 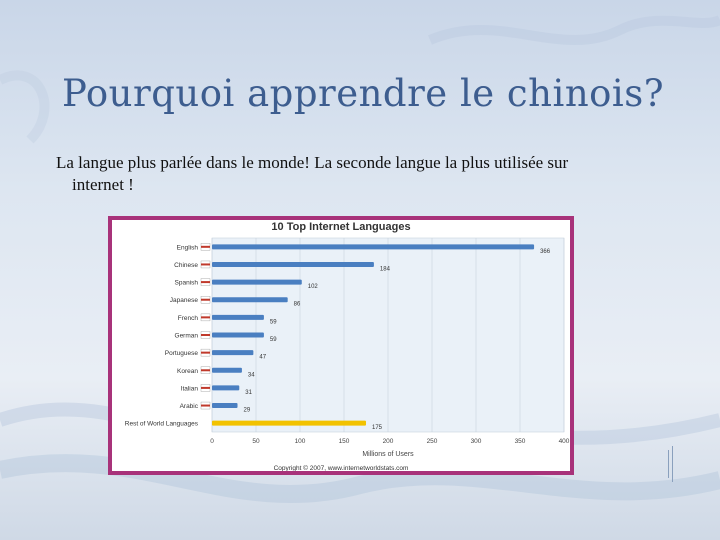 What do you see at coordinates (520, 441) in the screenshot?
I see `x-tick-label: 350` at bounding box center [520, 441].